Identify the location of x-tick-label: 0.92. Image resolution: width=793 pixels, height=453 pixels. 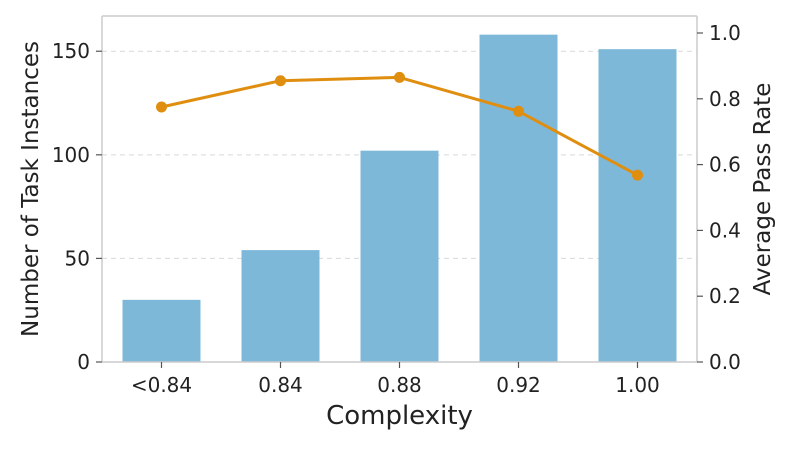
(518, 385).